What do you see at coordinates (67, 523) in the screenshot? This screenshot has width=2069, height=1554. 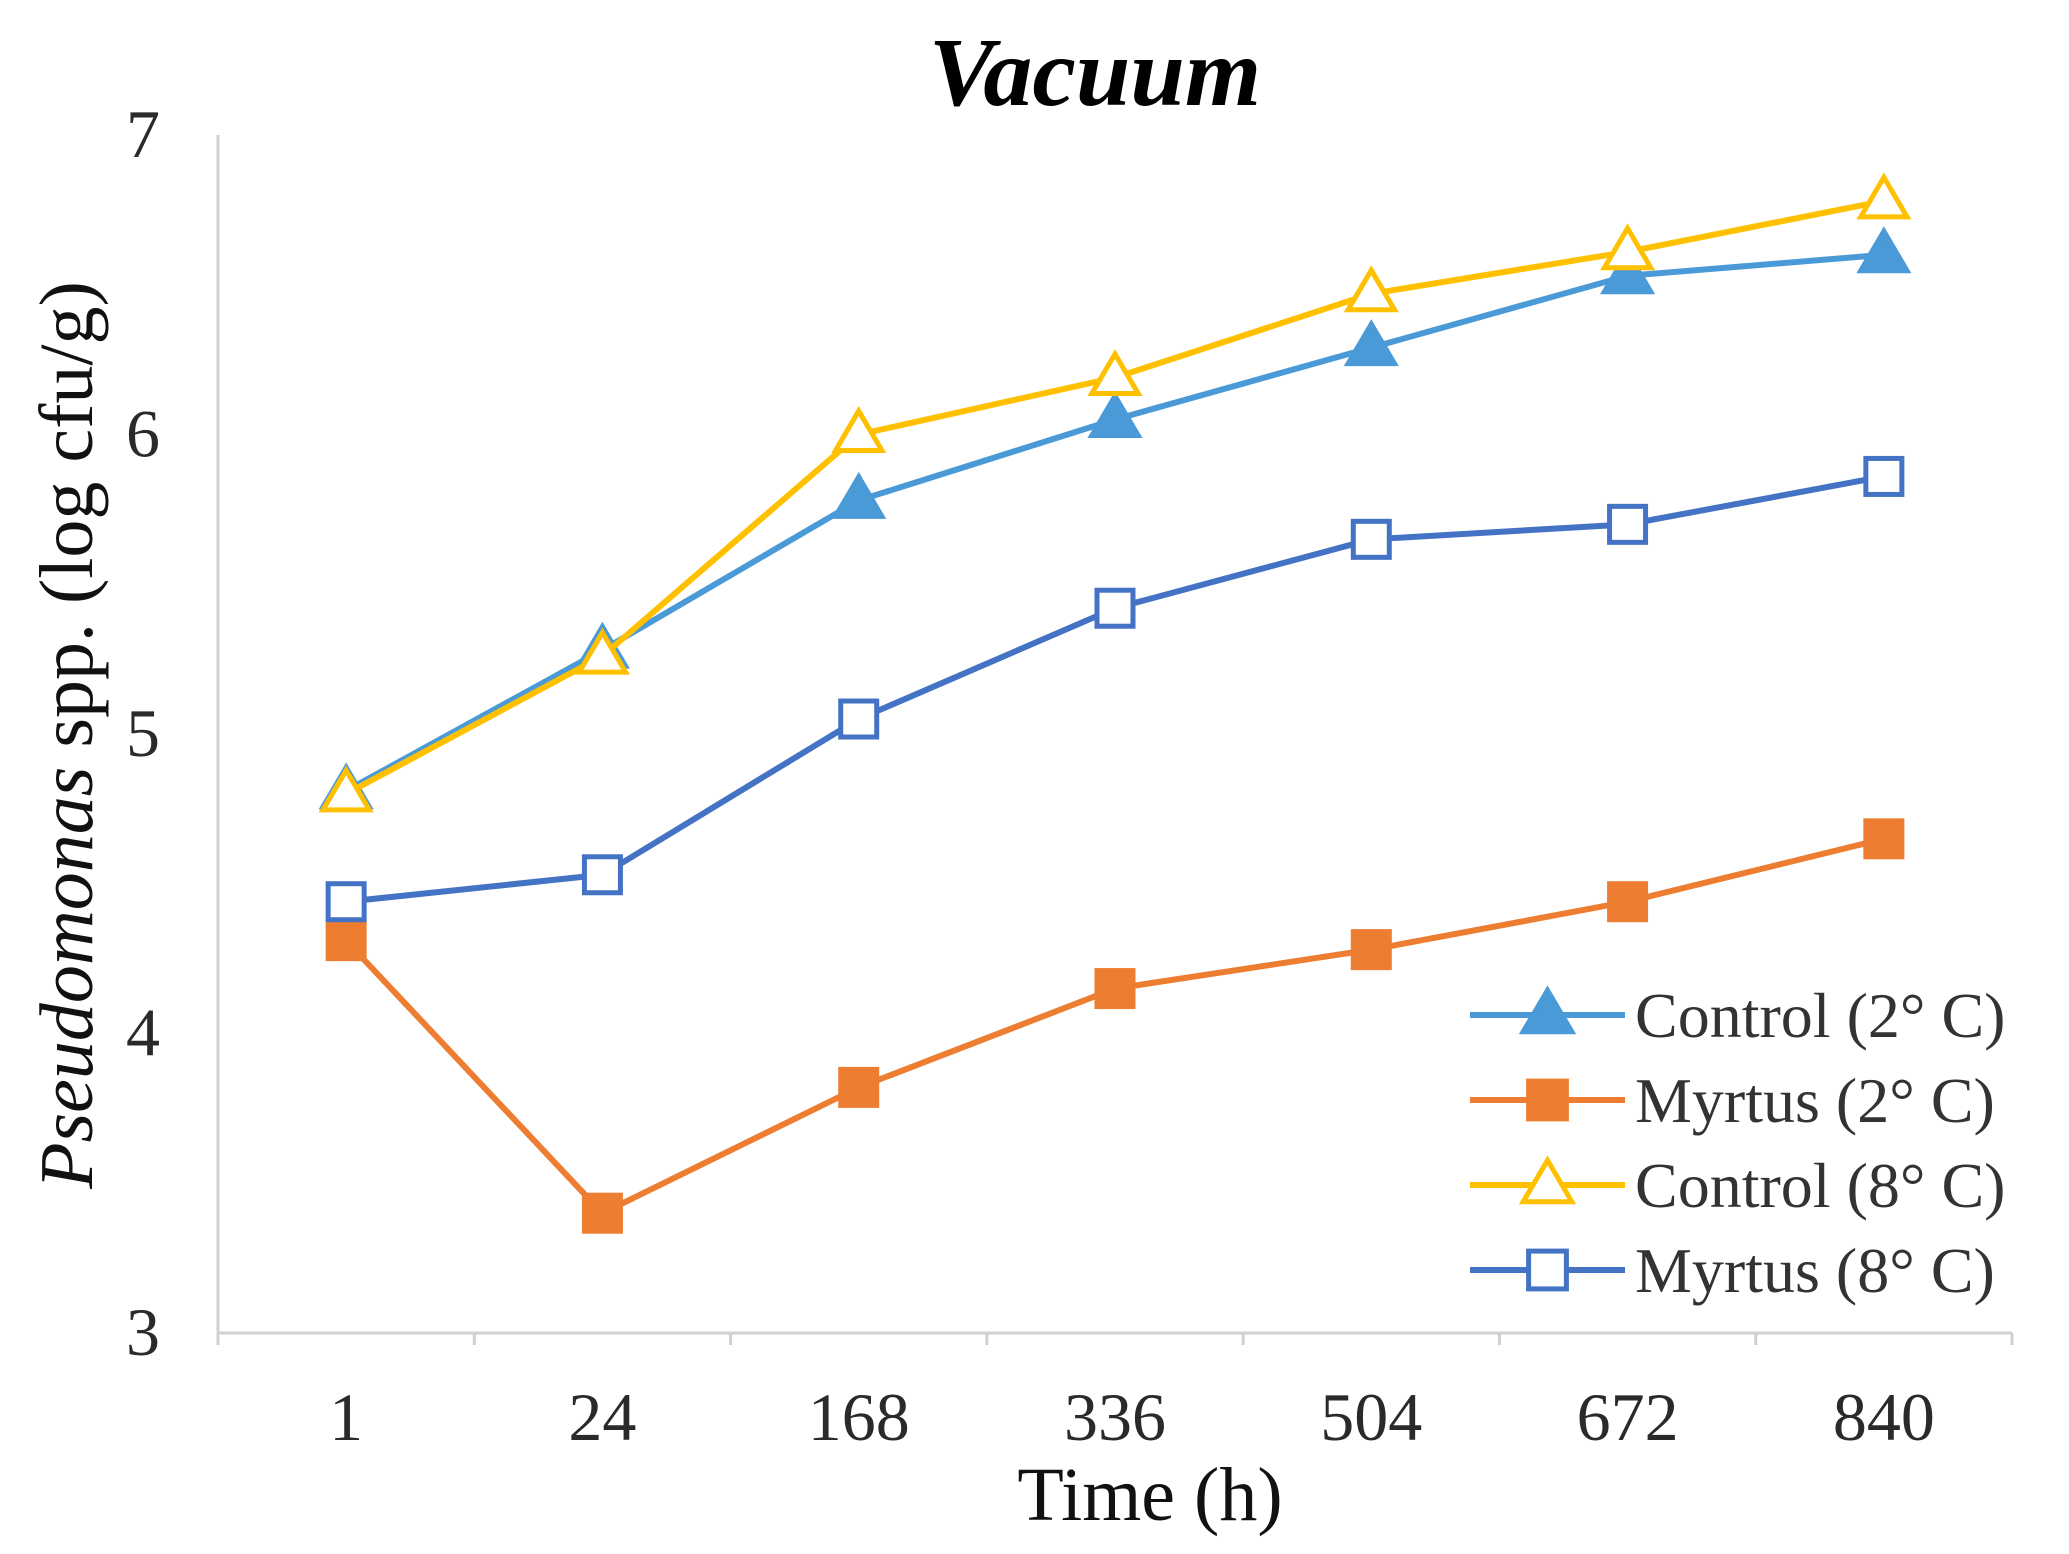 I see `y-axis-title-rest: spp. (log cfu/g)` at bounding box center [67, 523].